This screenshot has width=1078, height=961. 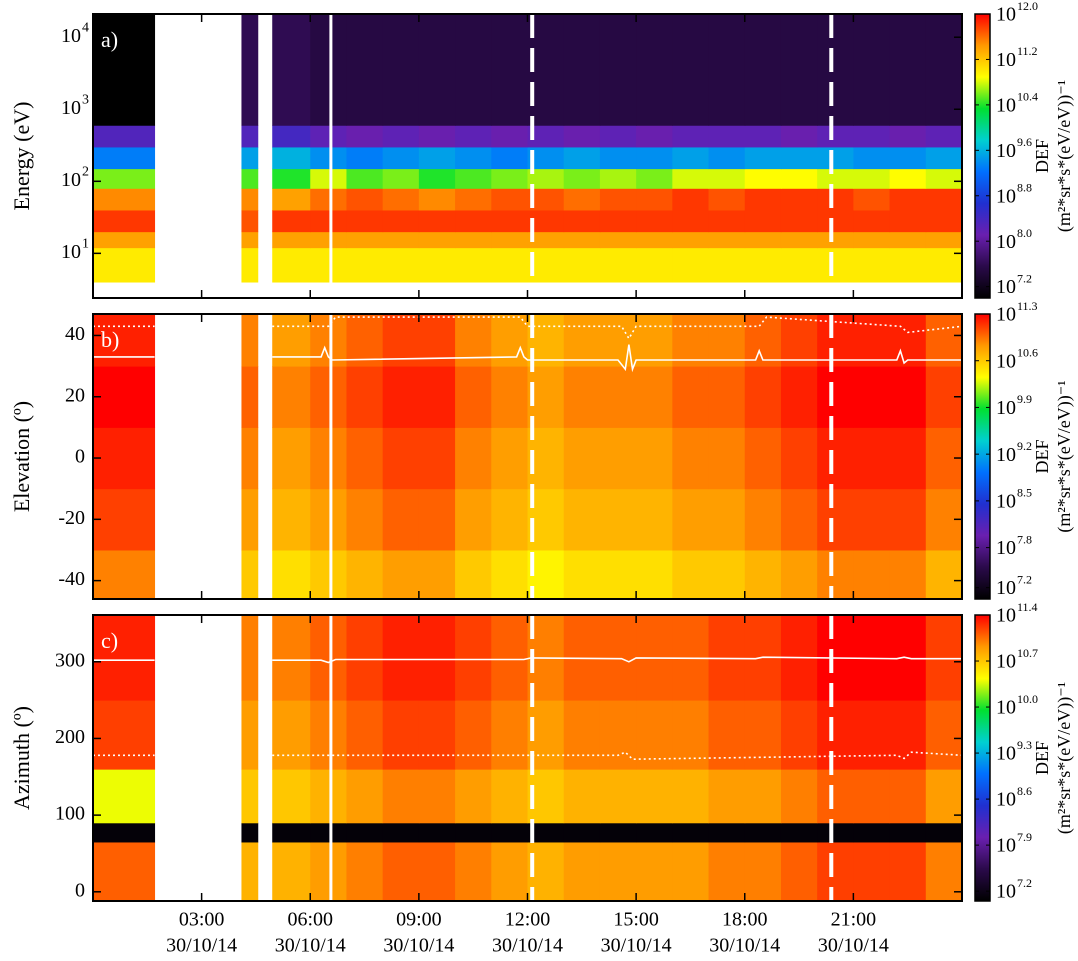 What do you see at coordinates (1024, 493) in the screenshot?
I see `colorbar-tick-exponent: 8.5` at bounding box center [1024, 493].